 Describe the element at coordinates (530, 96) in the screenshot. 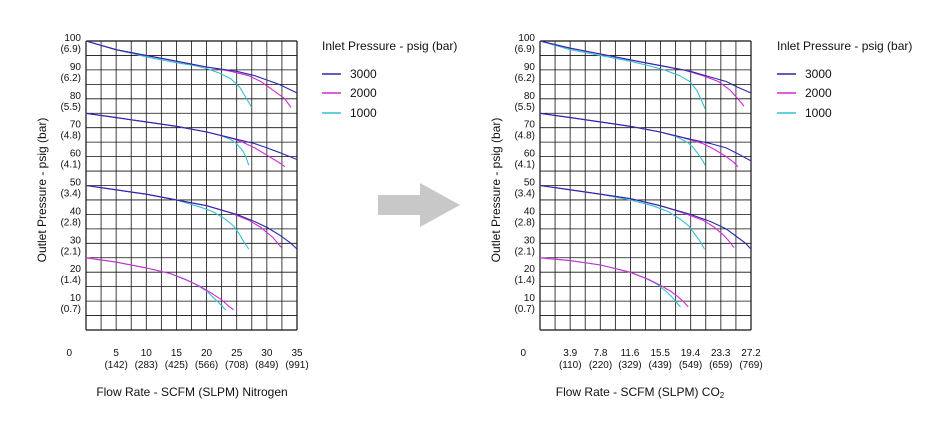

I see `y-tick-label: 80` at that location.